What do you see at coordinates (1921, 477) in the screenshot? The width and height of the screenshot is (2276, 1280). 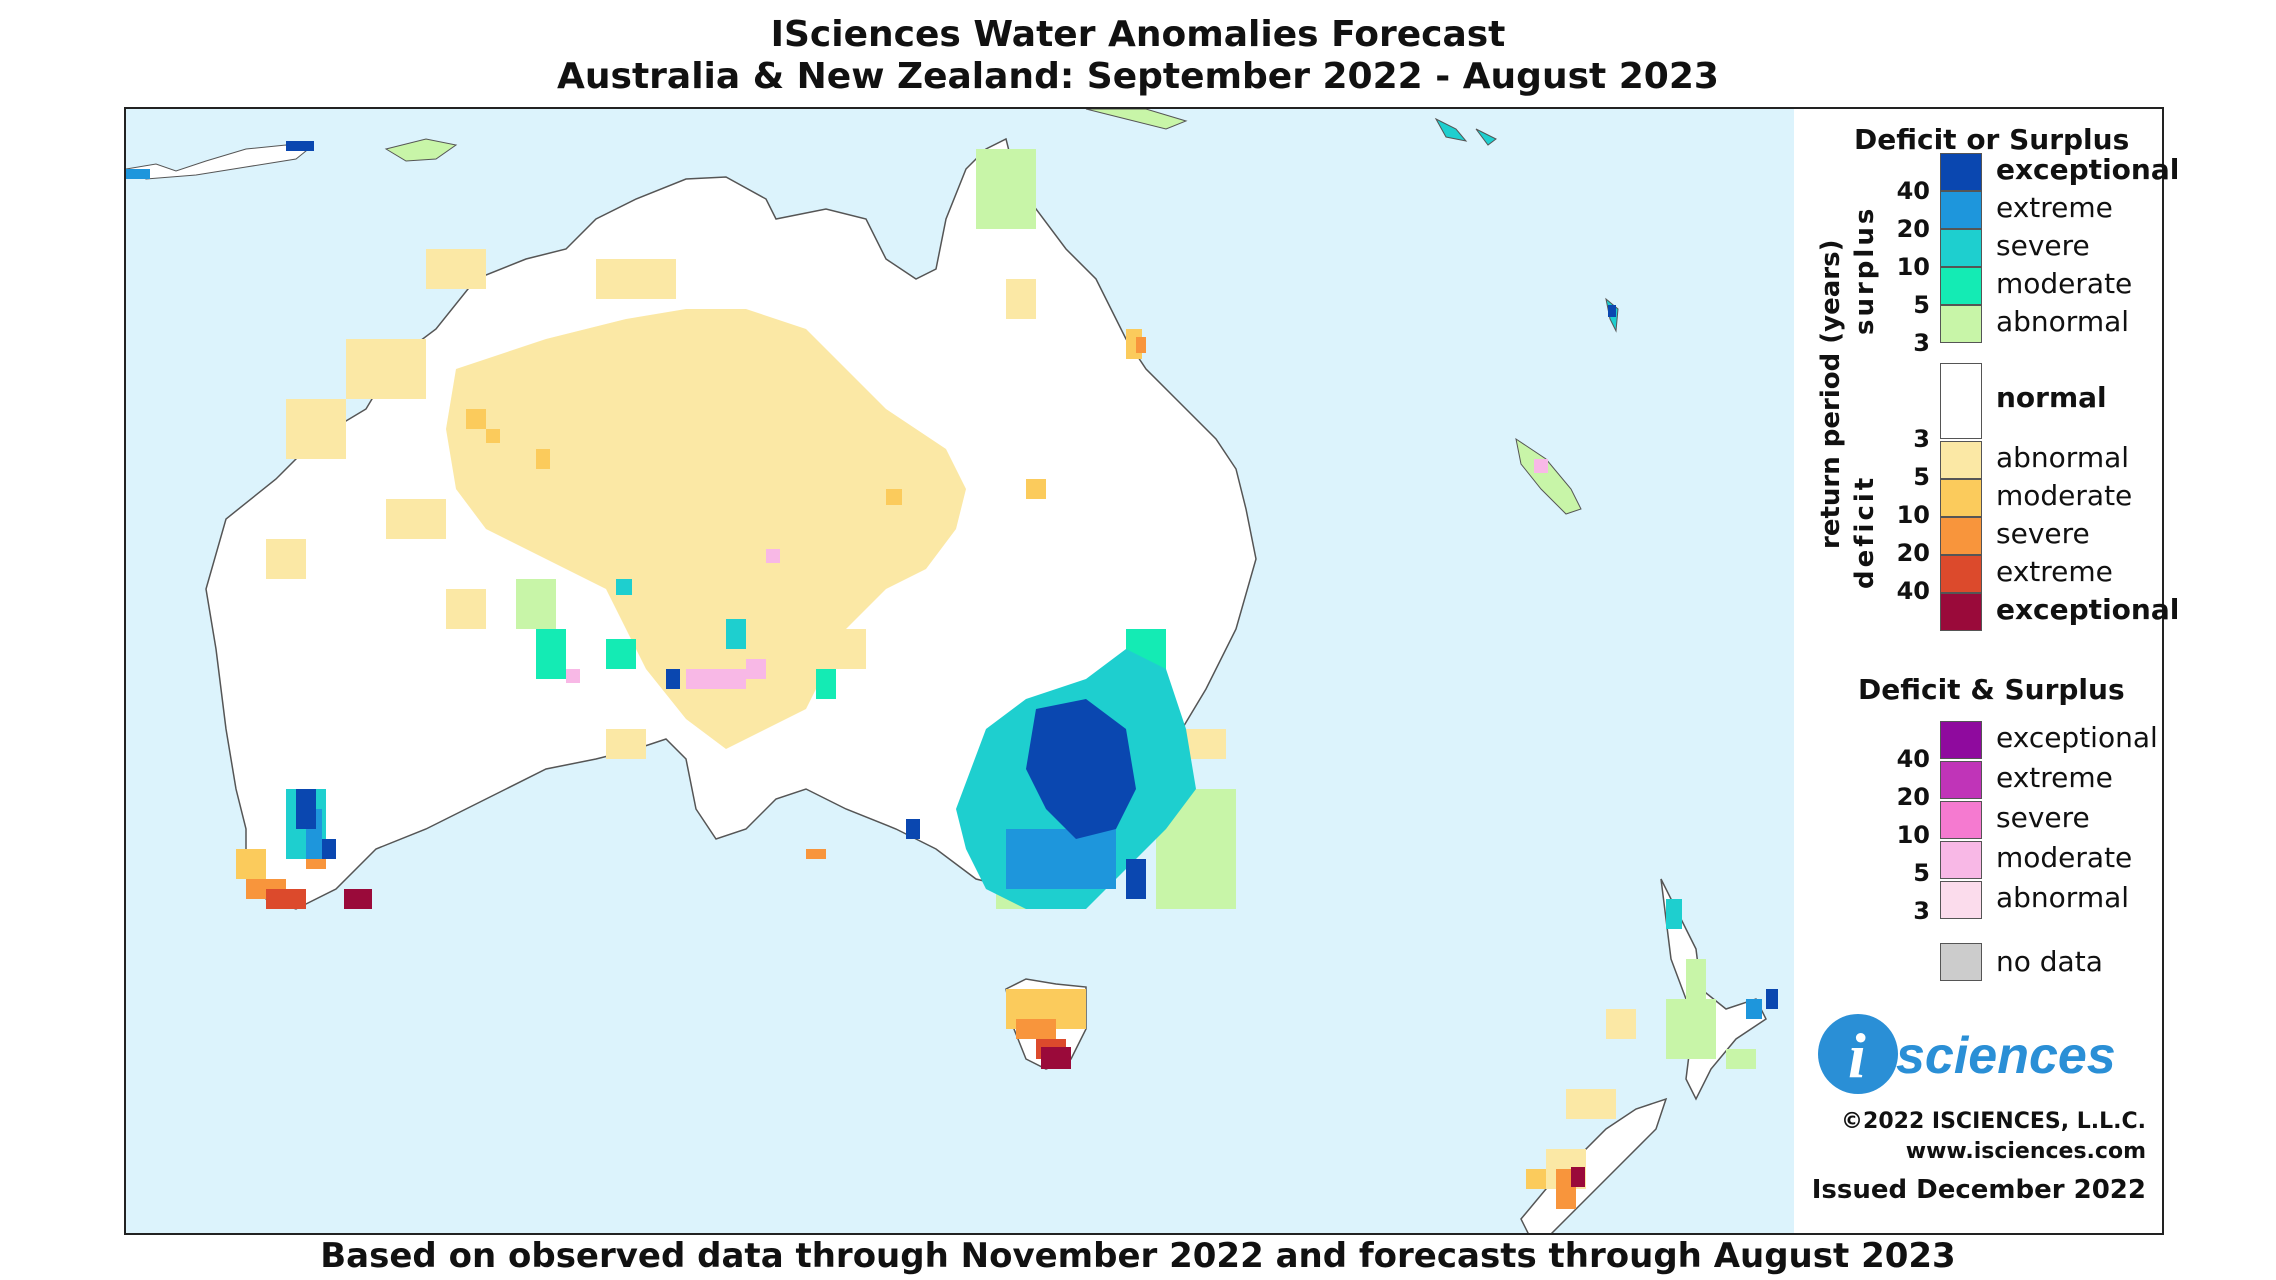 I see `deficit-tick-5: 5` at bounding box center [1921, 477].